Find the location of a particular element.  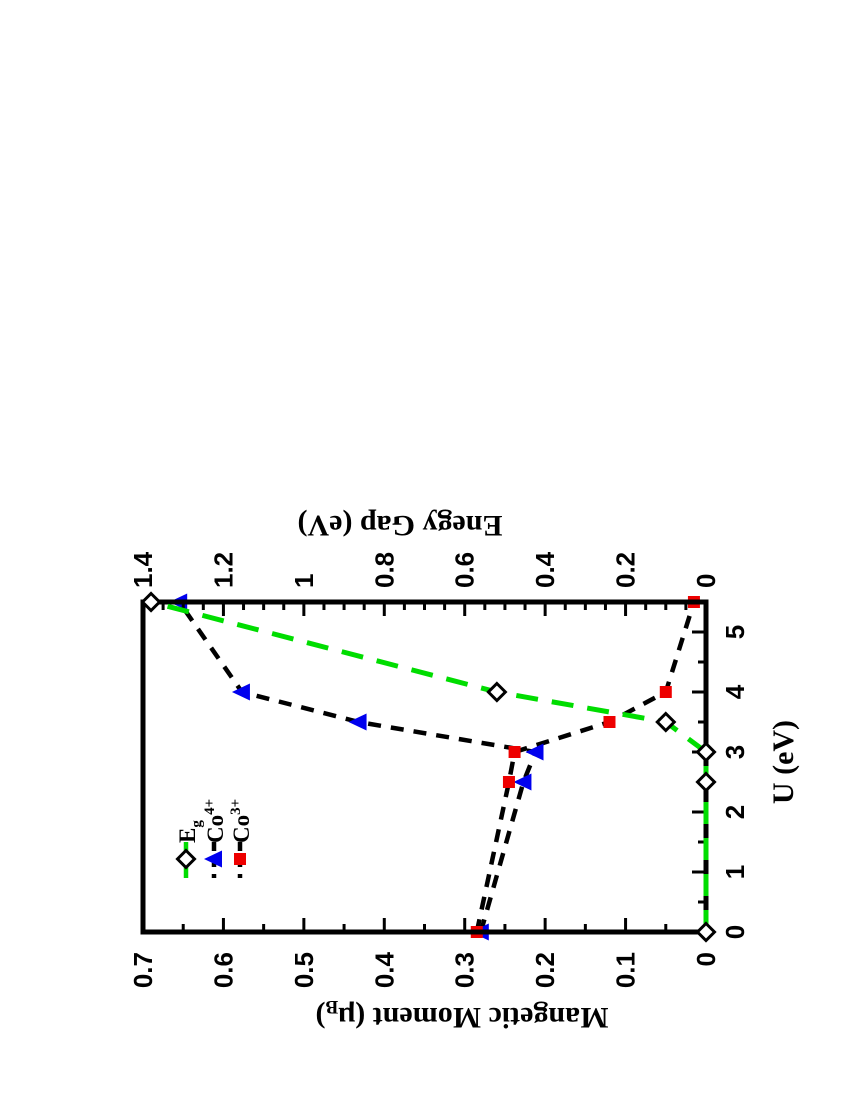

x-tick-label: 1 is located at coordinates (735, 872).